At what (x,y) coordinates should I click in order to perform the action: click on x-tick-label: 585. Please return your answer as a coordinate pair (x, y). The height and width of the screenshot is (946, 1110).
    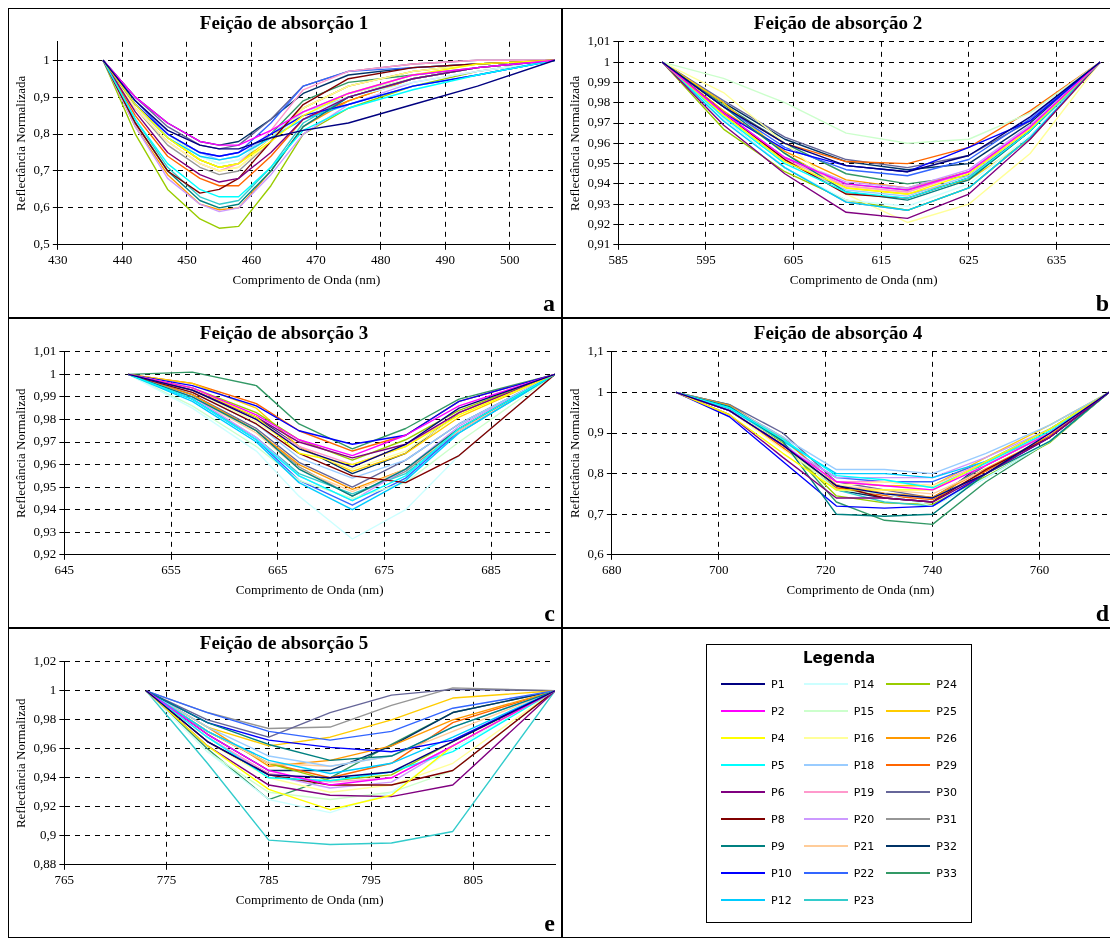
    Looking at the image, I should click on (618, 260).